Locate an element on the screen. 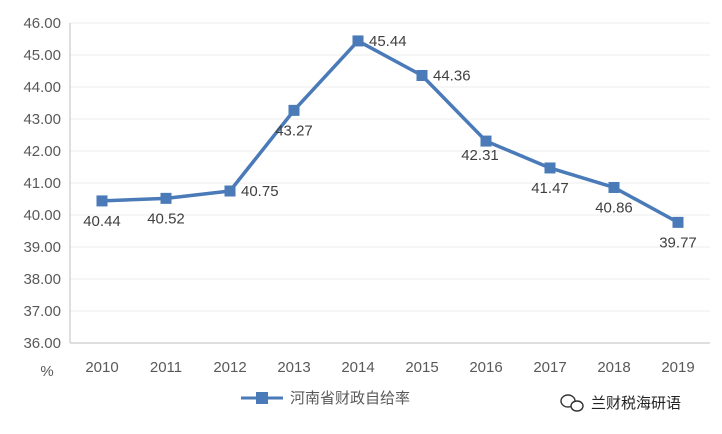  x-tick-label: 2015 is located at coordinates (421, 367).